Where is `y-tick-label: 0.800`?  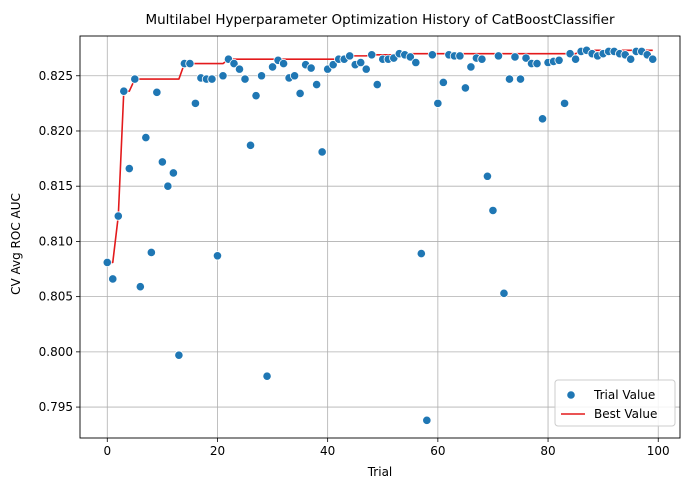 y-tick-label: 0.800 is located at coordinates (56, 352).